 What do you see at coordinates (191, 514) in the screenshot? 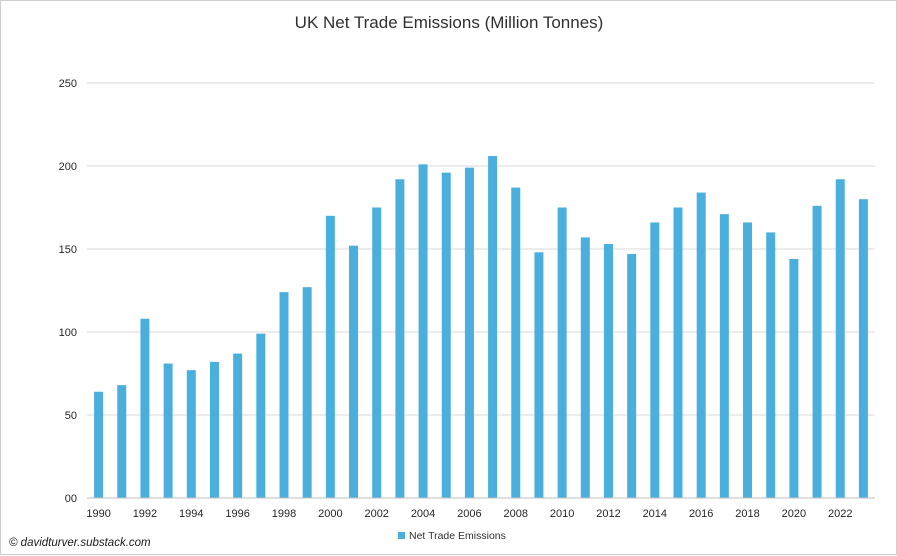
I see `x-tick-label: 1994` at bounding box center [191, 514].